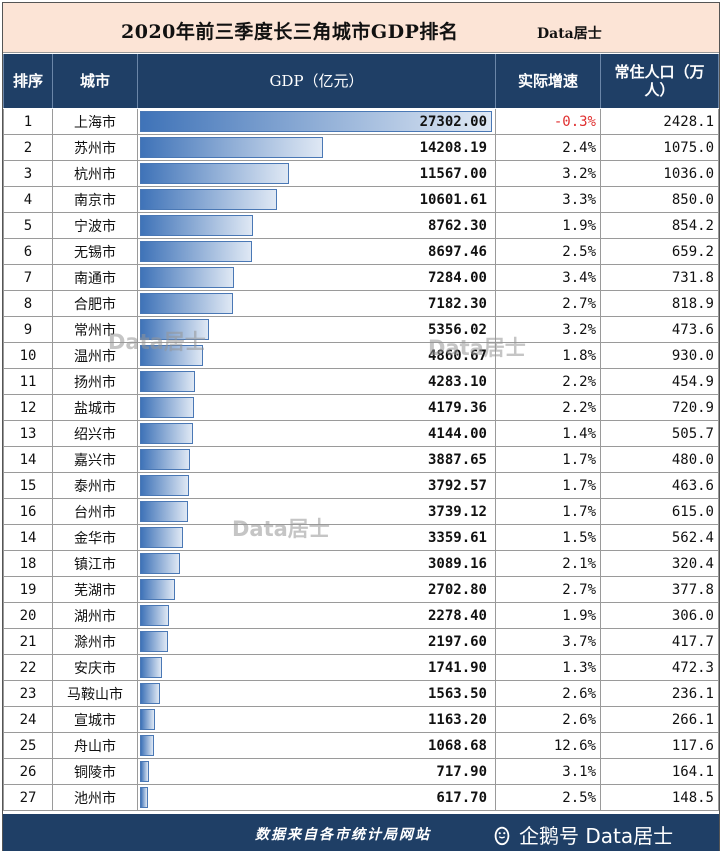  Describe the element at coordinates (317, 719) in the screenshot. I see `gdp-cell: 1163.20` at that location.